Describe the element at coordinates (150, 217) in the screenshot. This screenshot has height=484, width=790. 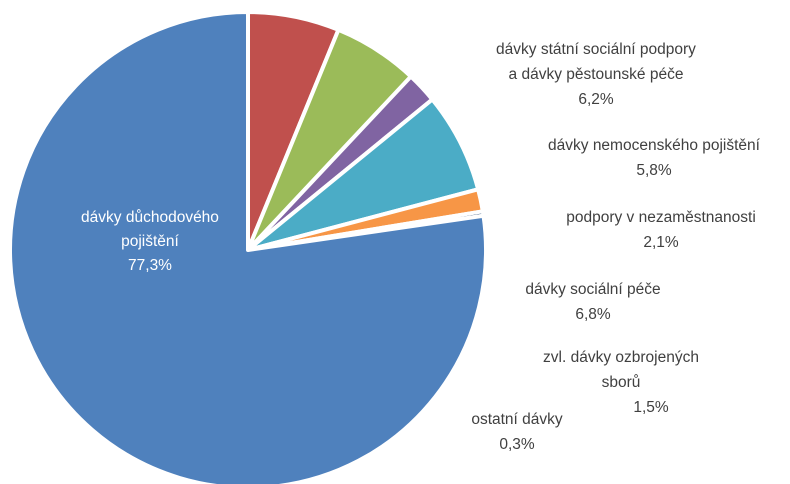
I see `pie-label-line: dávky důchodového` at that location.